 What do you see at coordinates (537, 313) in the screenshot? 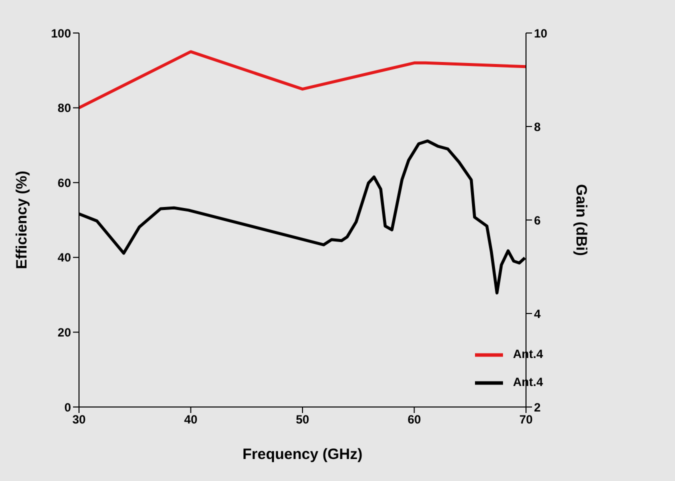
I see `y2-tick-label: 4` at bounding box center [537, 313].